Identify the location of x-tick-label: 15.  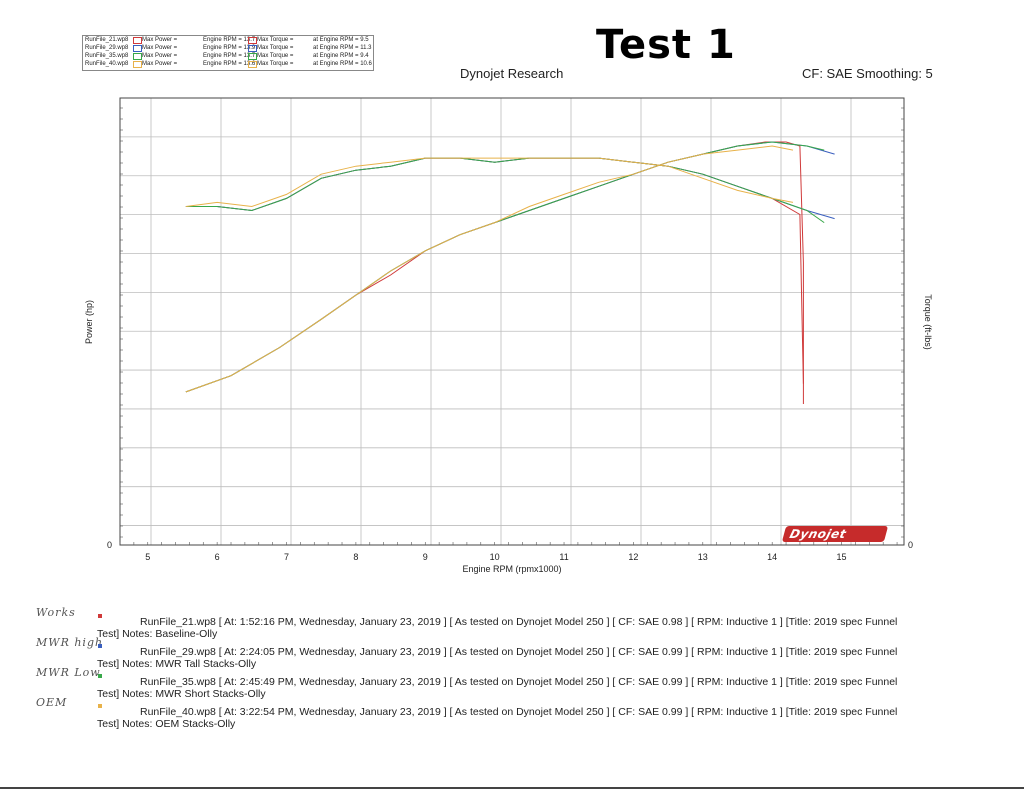
(842, 557).